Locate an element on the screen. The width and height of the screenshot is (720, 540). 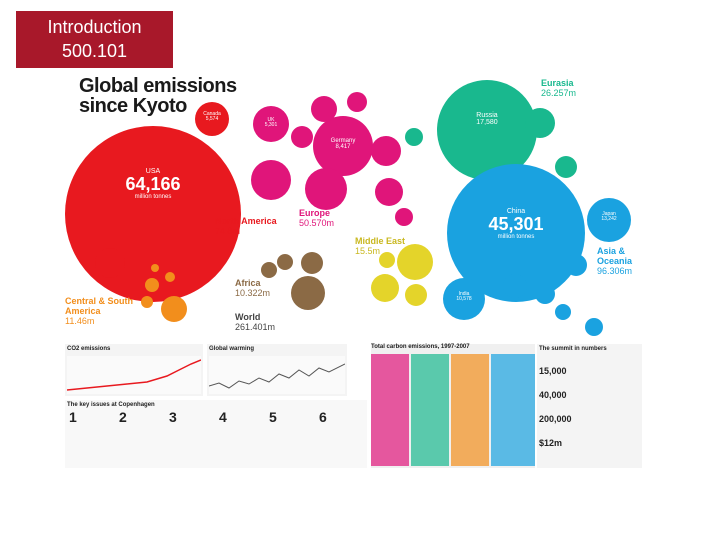
total-emissions-title: Total carbon emissions, 1997-2007 is located at coordinates (420, 347).